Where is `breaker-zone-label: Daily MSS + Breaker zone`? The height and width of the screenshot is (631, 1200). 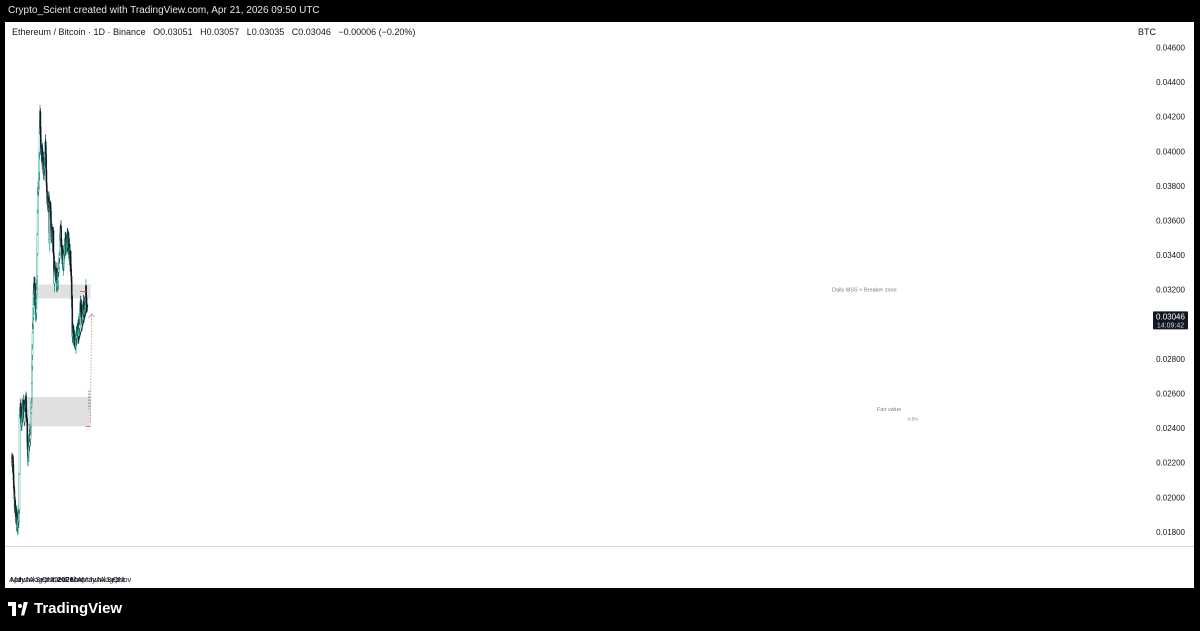 breaker-zone-label: Daily MSS + Breaker zone is located at coordinates (864, 291).